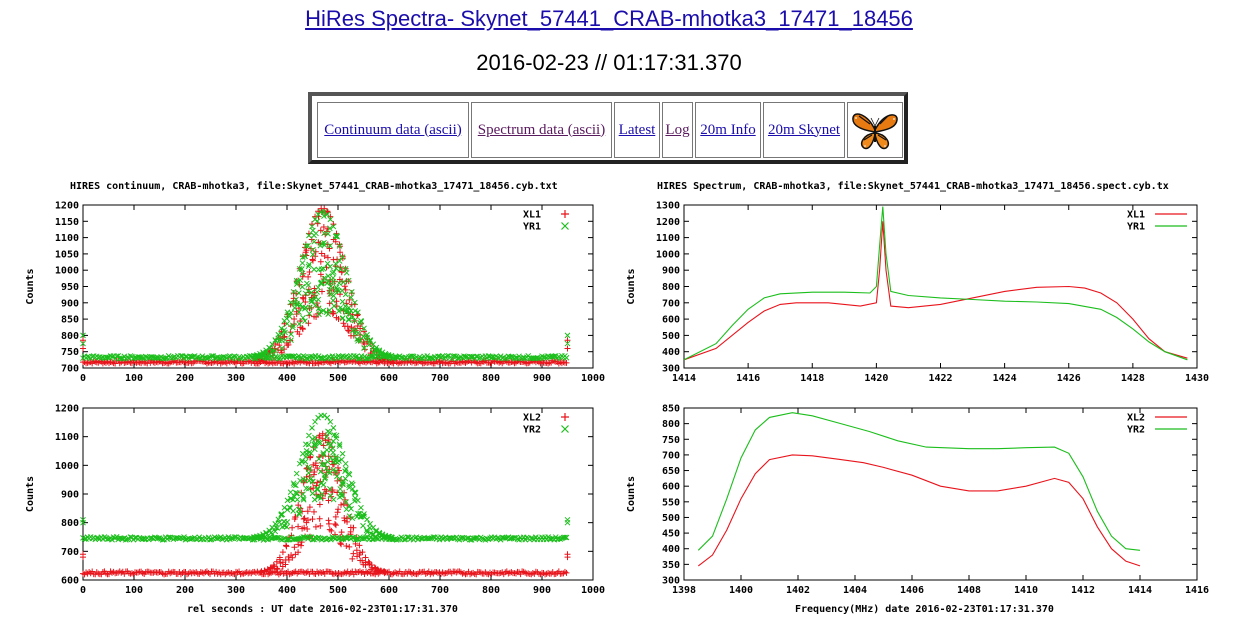  I want to click on log-link: Log, so click(677, 130).